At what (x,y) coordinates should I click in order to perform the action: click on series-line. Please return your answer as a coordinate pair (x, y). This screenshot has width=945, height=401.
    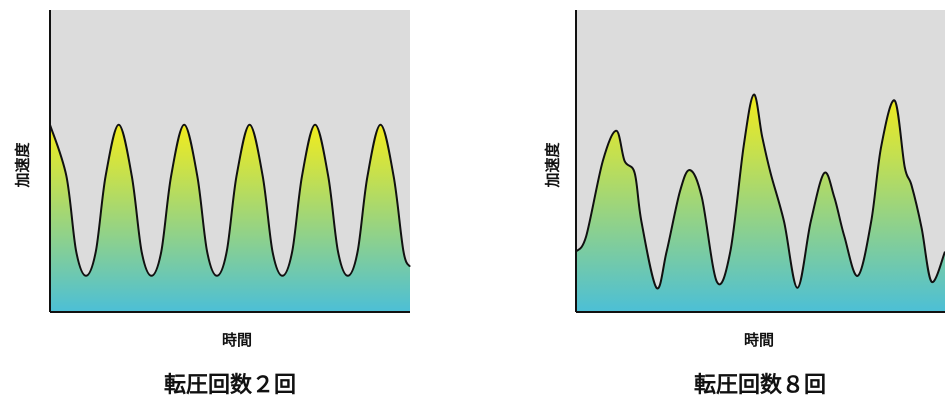
    Looking at the image, I should click on (230, 200).